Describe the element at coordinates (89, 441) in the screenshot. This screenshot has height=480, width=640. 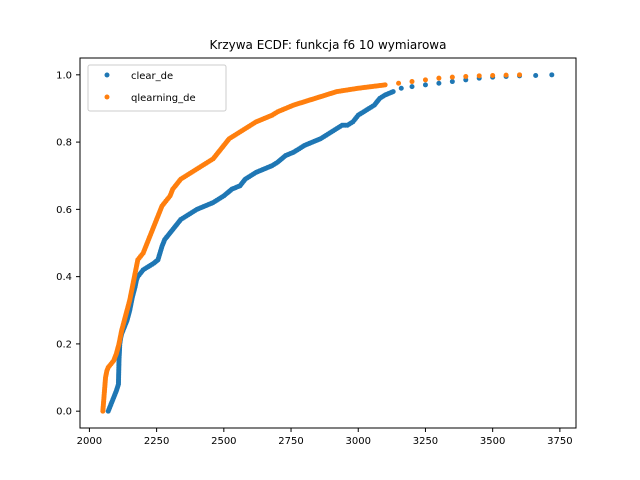
I see `x-tick-label: 2000` at that location.